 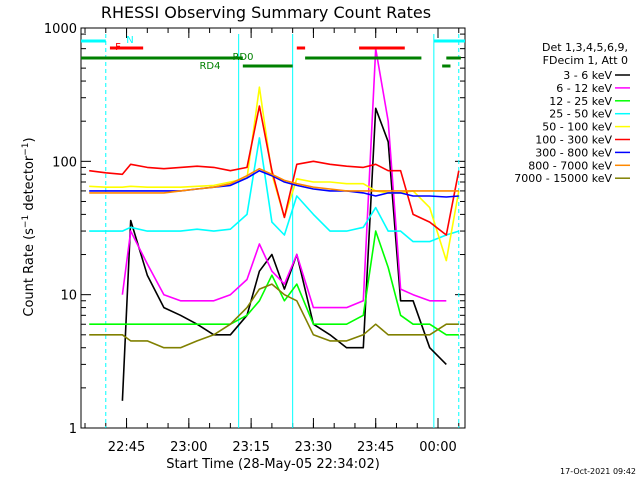 I want to click on y-axis-label-sup2: −1, so click(x=26, y=148).